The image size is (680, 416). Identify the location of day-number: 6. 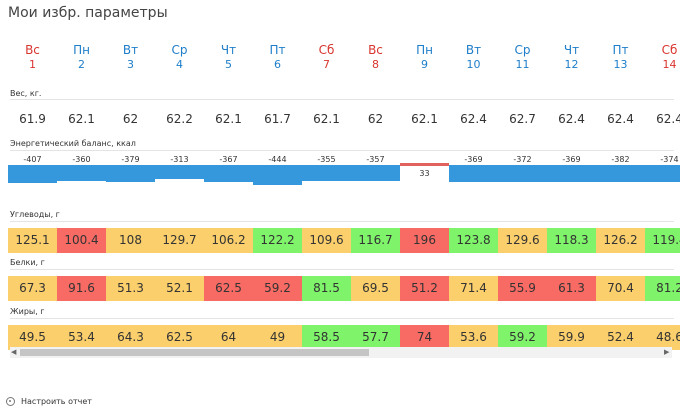
(277, 64).